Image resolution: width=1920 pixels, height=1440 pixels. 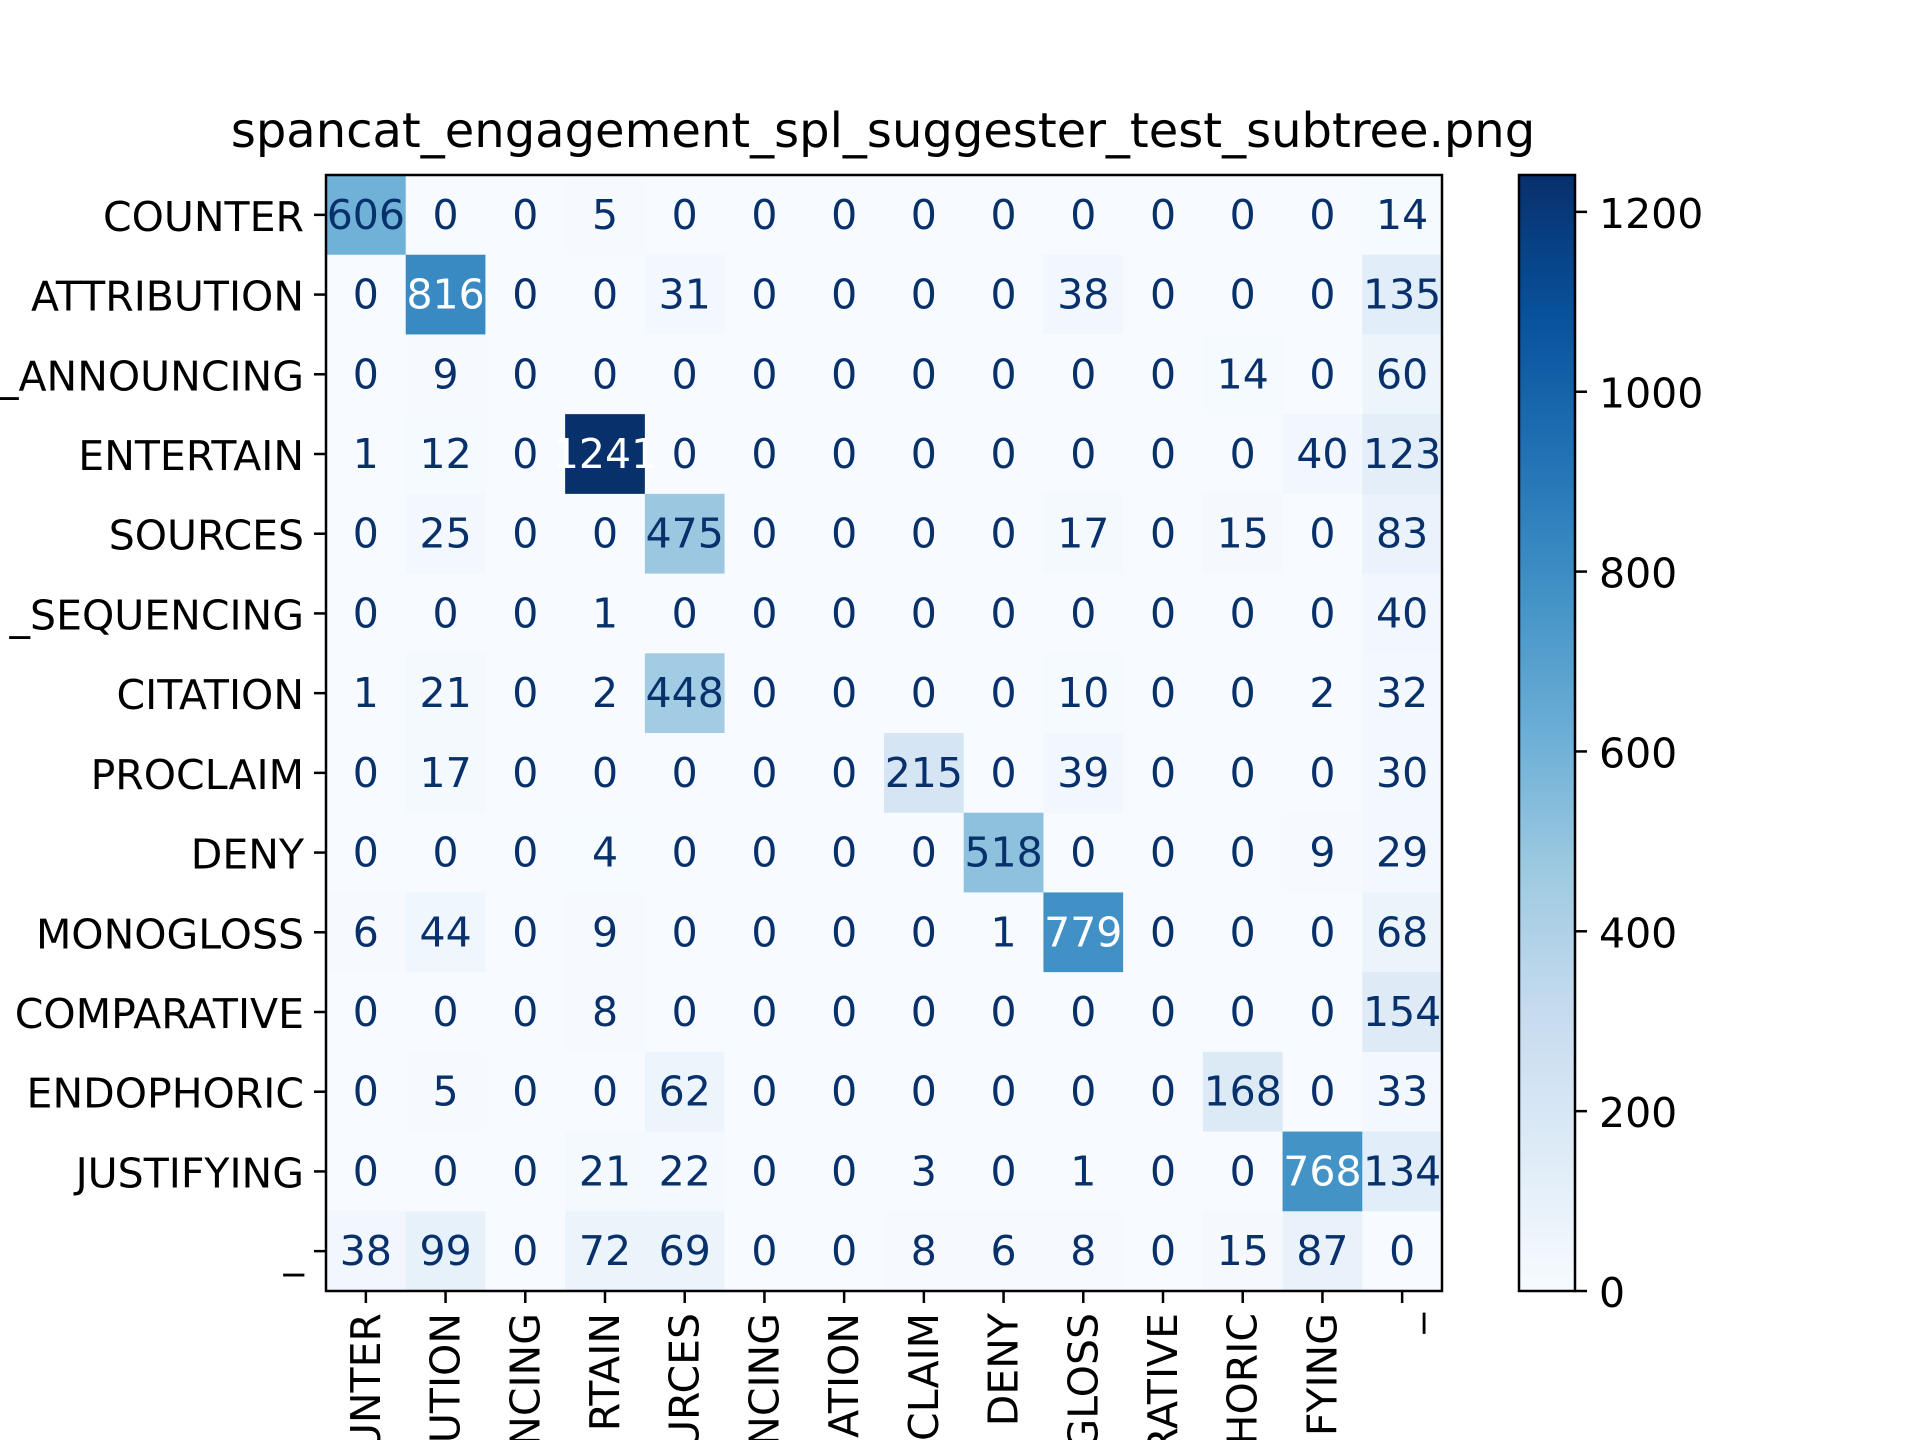 I want to click on cell-value: 99, so click(x=445, y=1251).